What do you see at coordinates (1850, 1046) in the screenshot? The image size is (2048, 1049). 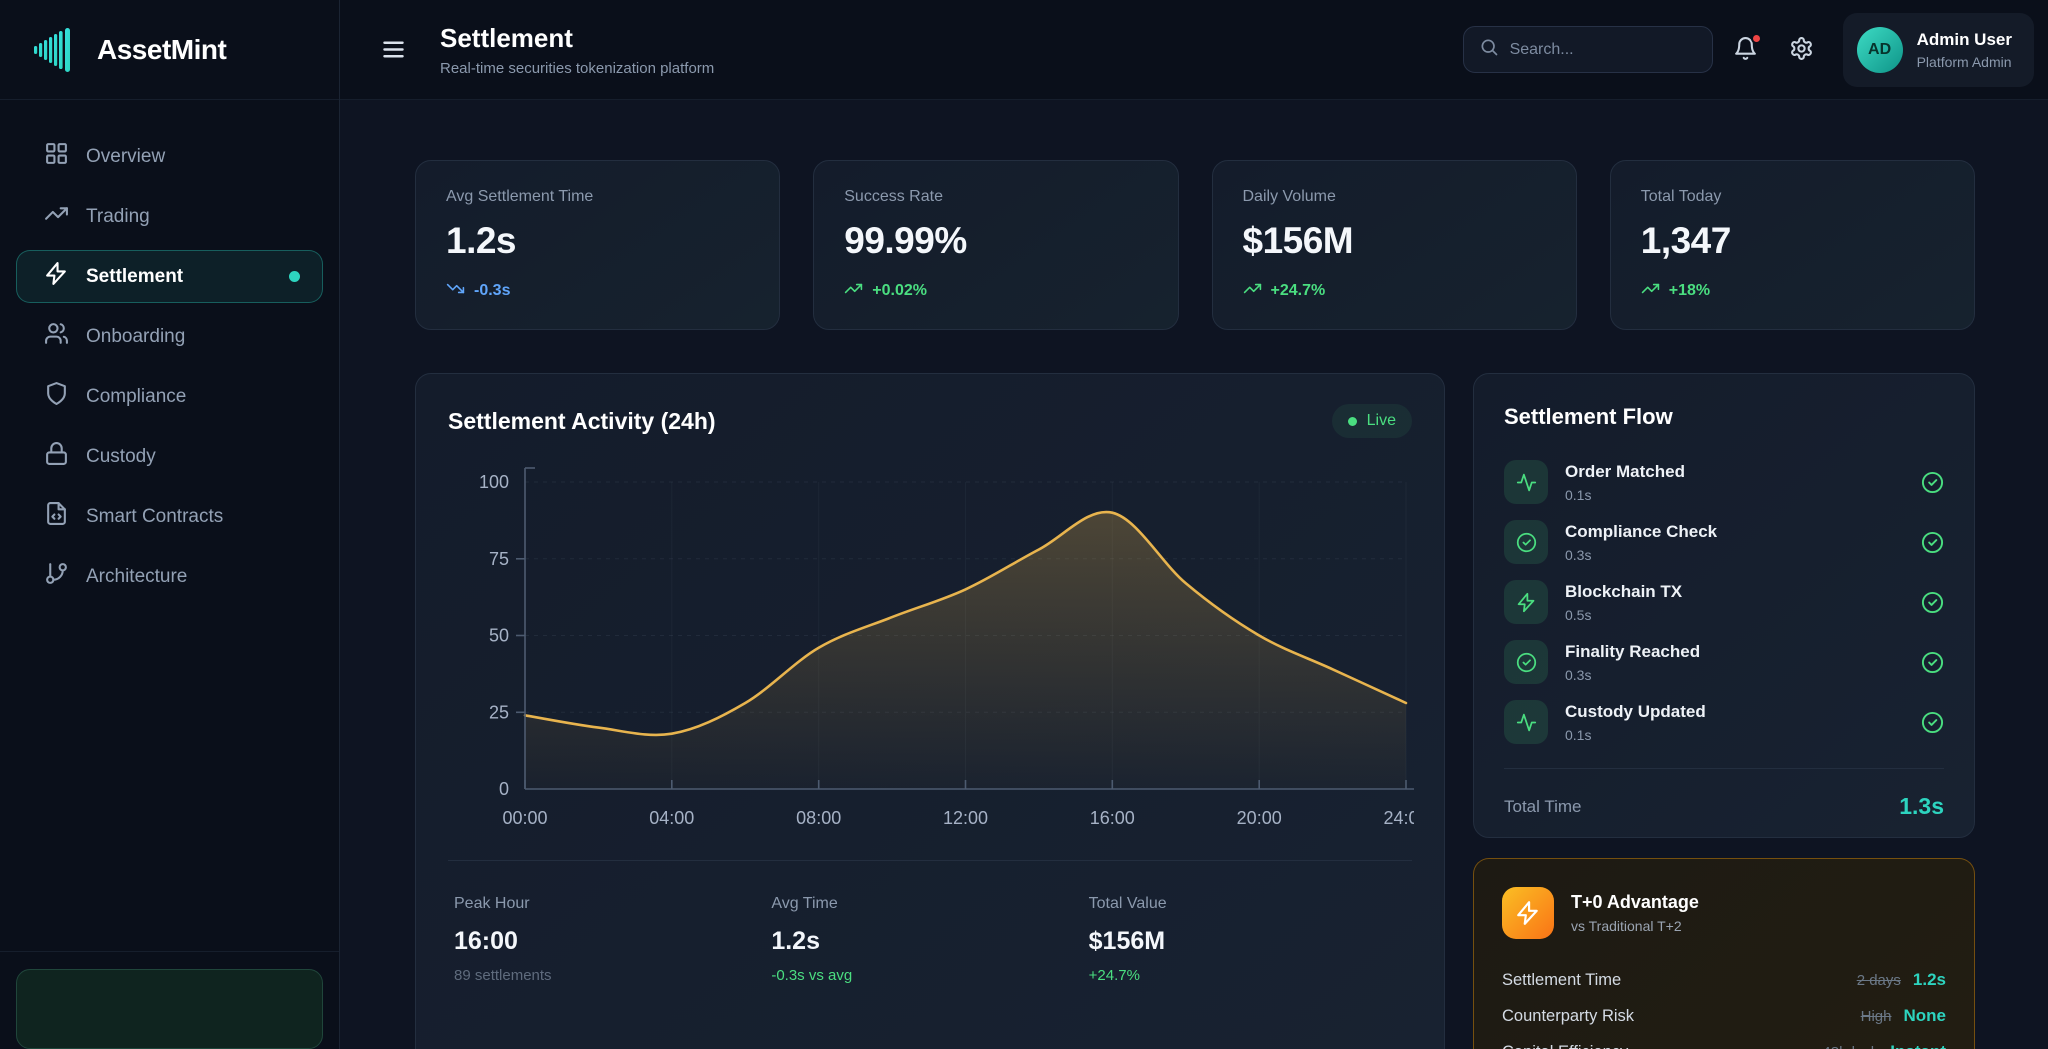 I see `traditional-value: 48h lock` at bounding box center [1850, 1046].